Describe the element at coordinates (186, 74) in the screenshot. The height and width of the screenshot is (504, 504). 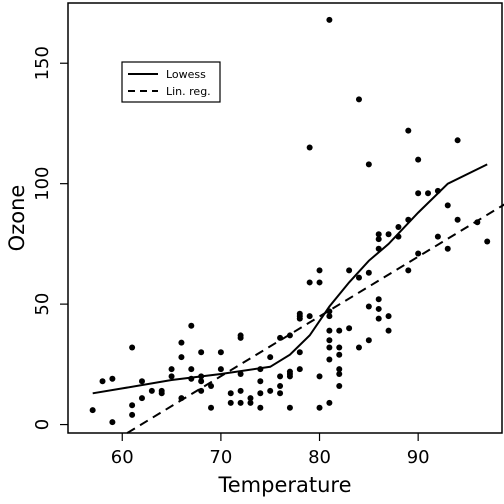
I see `legend-label-lowess: Lowess` at that location.